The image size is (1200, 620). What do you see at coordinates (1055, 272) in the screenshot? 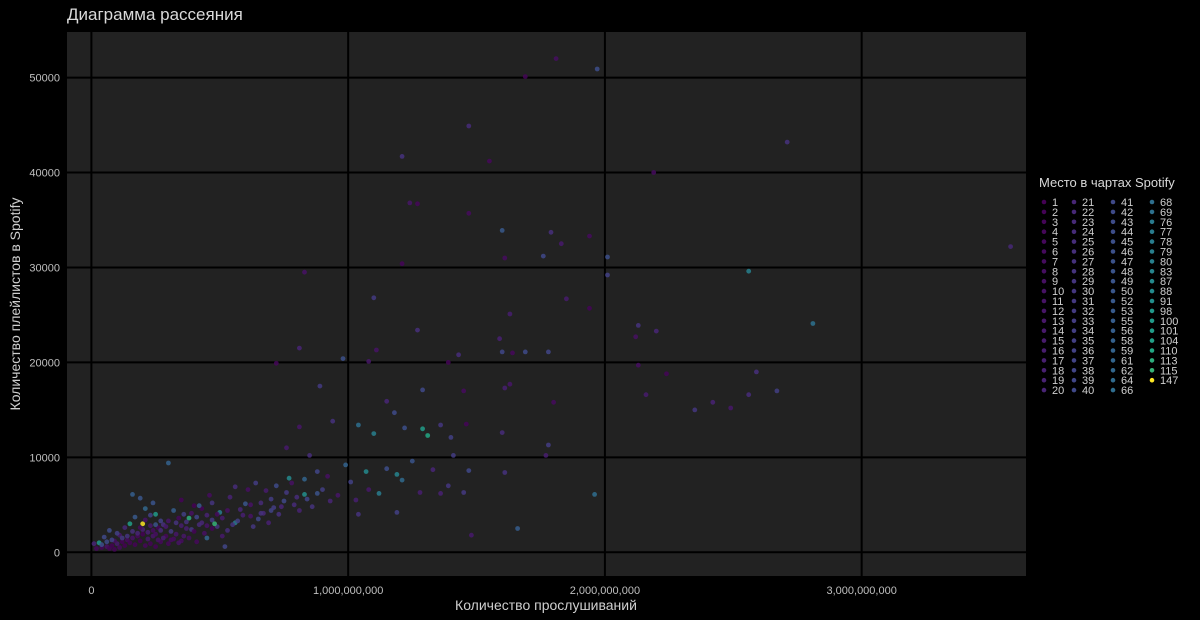
I see `legend-label-8: 8` at bounding box center [1055, 272].